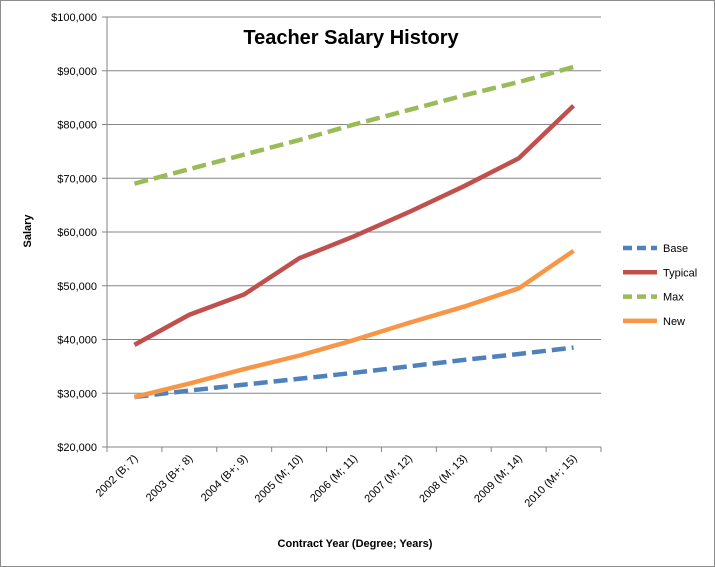 This screenshot has height=567, width=715. I want to click on y-tick-label: $90,000, so click(77, 72).